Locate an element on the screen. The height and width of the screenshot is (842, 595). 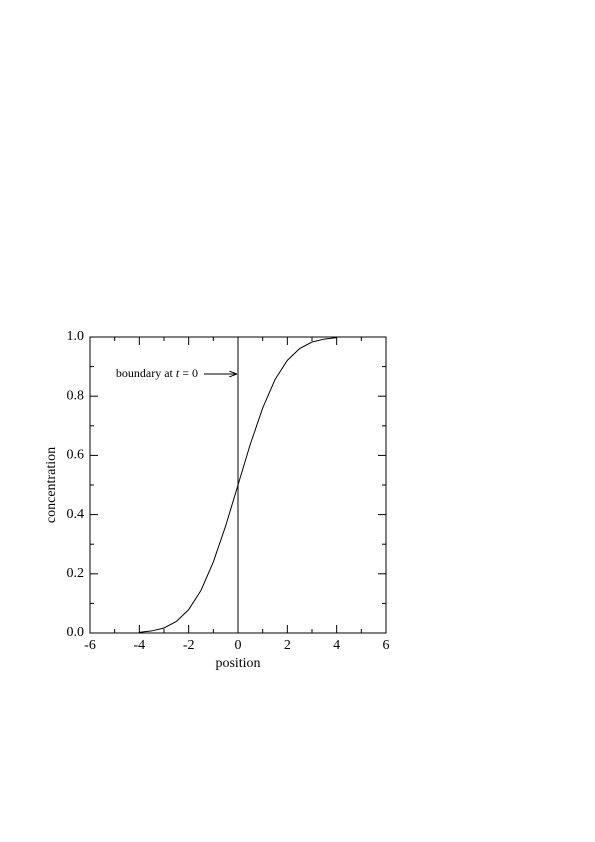
x-tick-label: -4 is located at coordinates (139, 645).